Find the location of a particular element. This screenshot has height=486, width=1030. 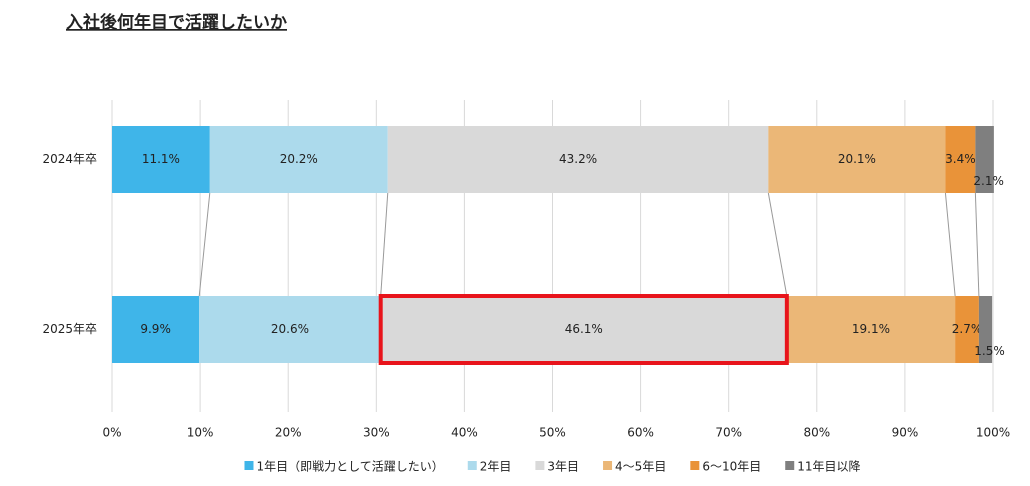

x-tick-label: 20% is located at coordinates (288, 433).